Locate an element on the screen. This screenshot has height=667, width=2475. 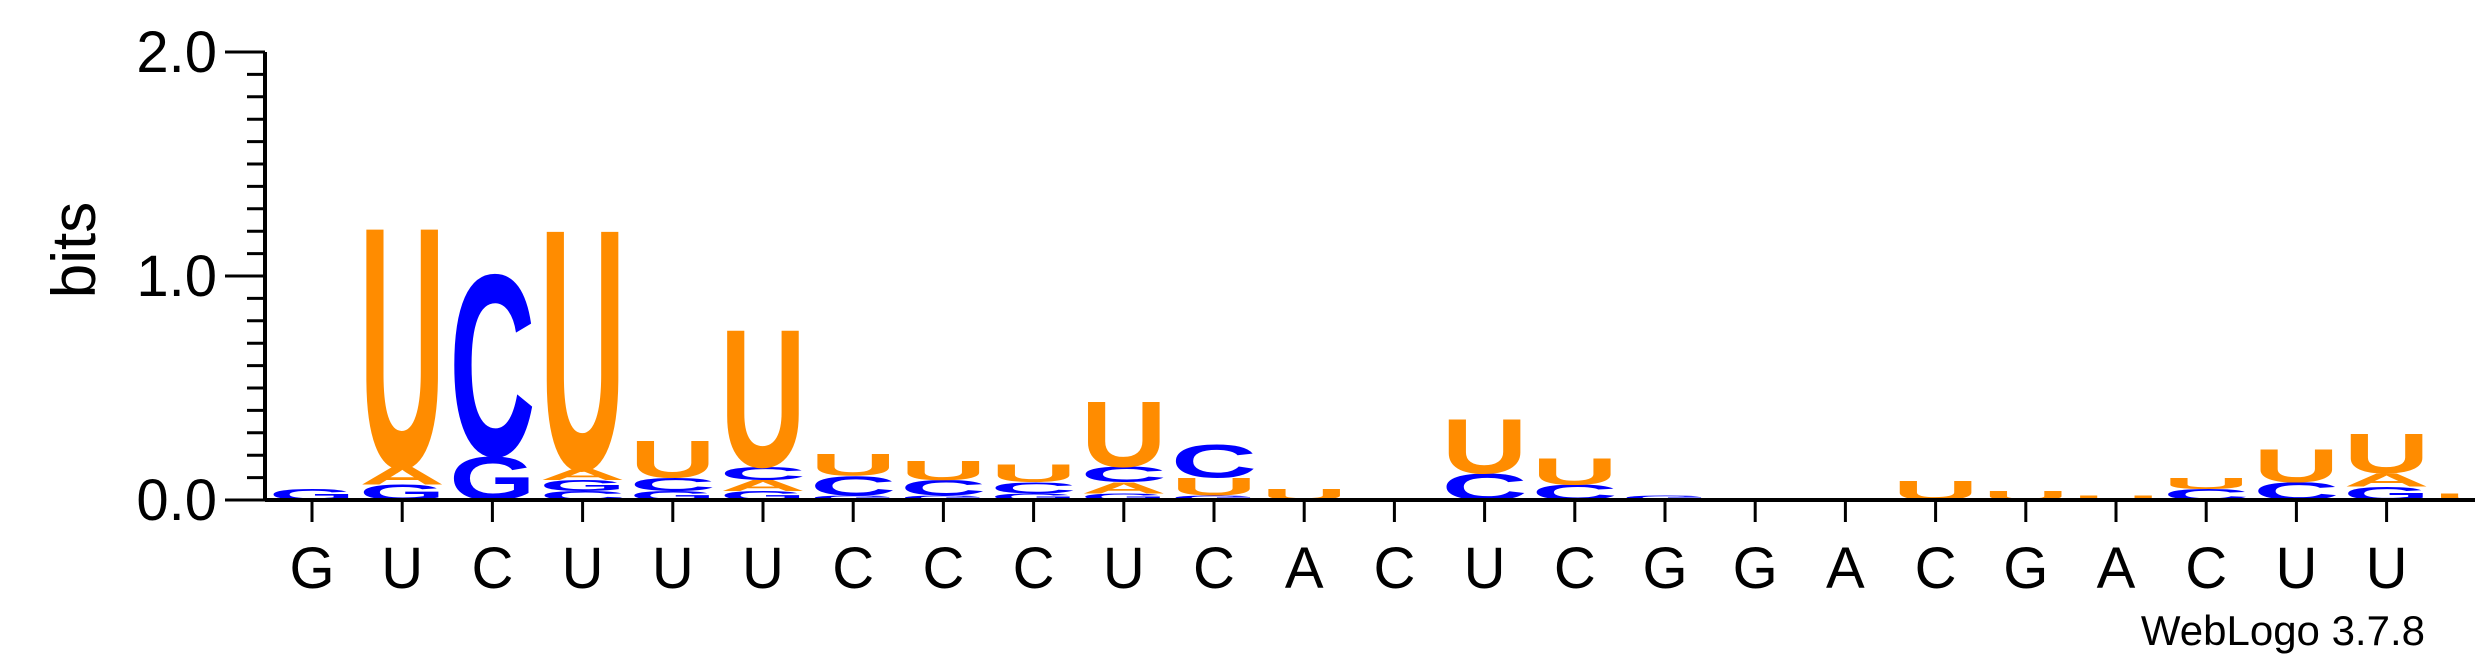
logo-column: GUC is located at coordinates (1214, 468).